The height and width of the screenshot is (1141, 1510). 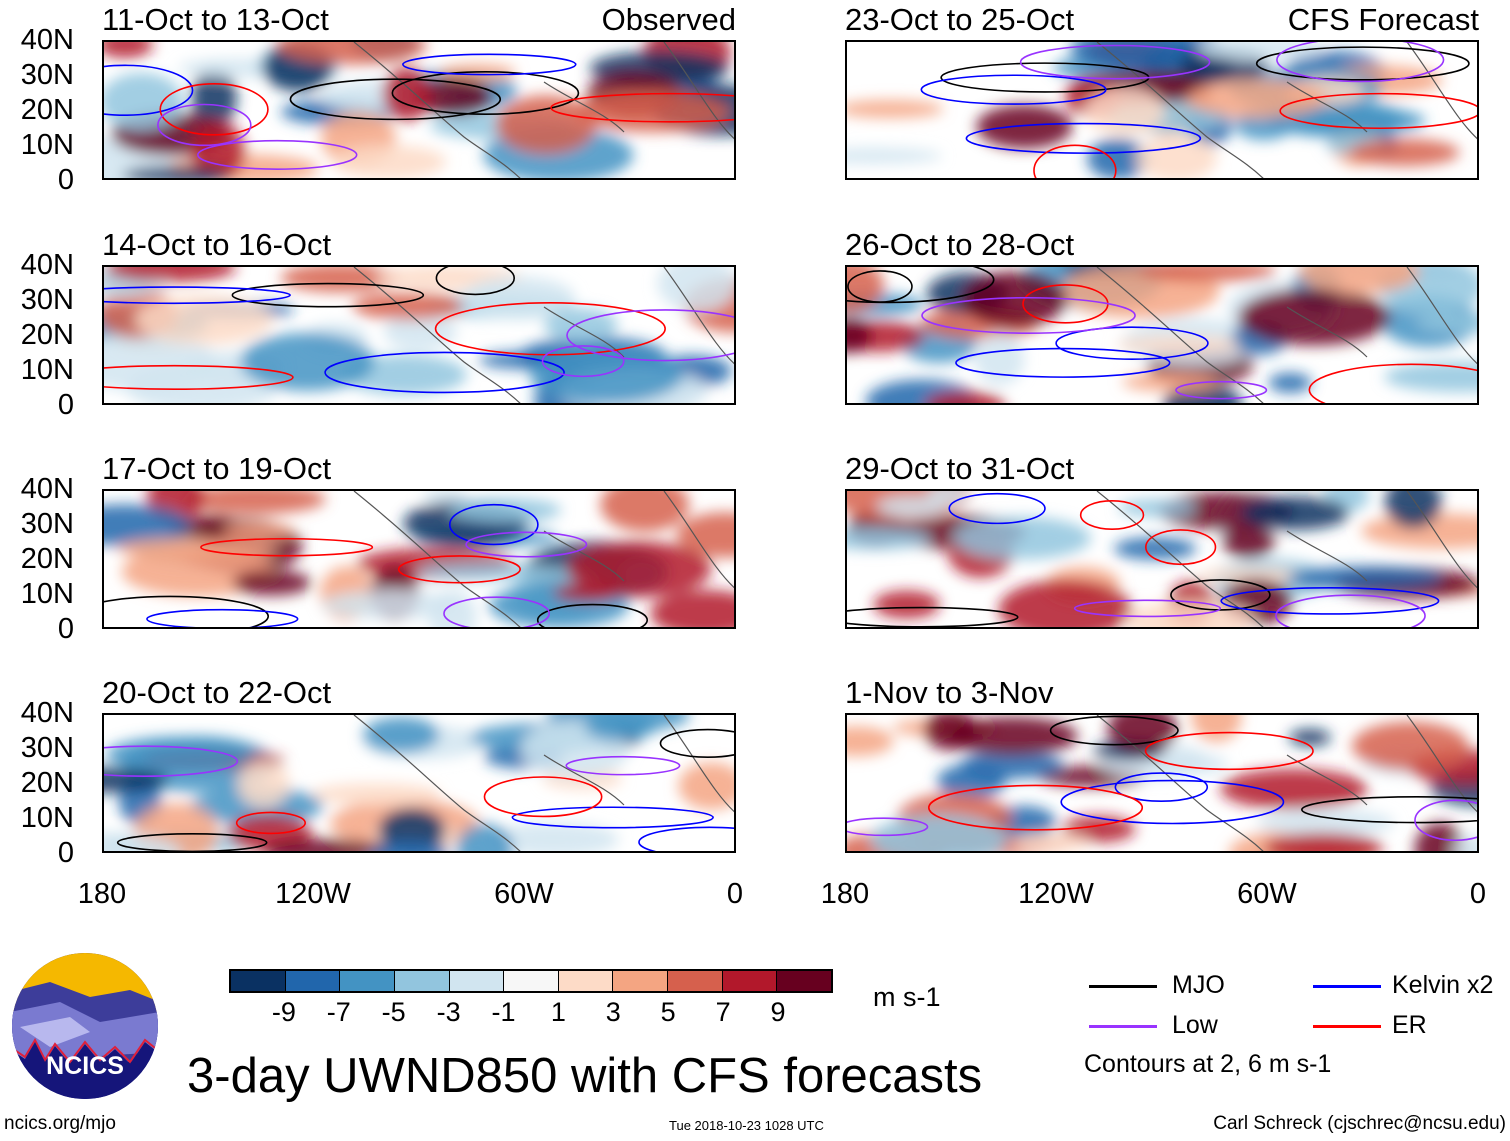 I want to click on x-tick-label: 0, so click(x=735, y=894).